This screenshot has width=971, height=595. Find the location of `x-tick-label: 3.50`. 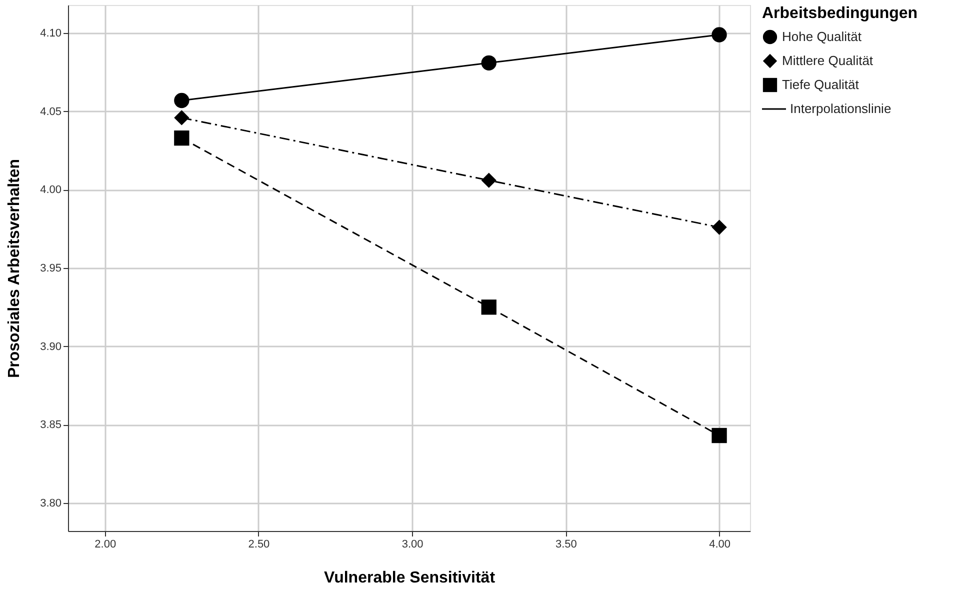

x-tick-label: 3.50 is located at coordinates (566, 544).